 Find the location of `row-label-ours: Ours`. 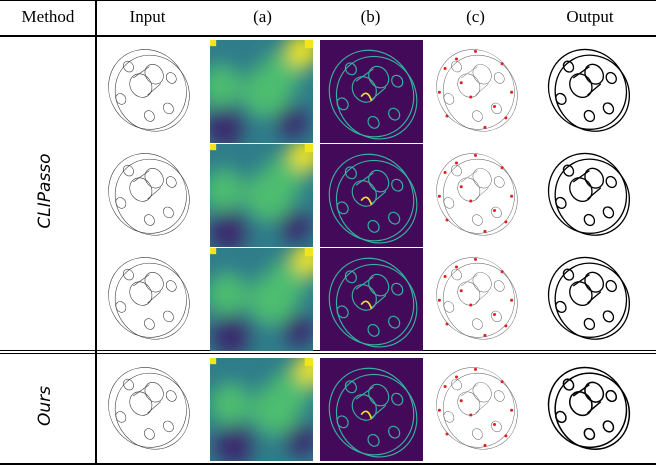

row-label-ours: Ours is located at coordinates (45, 406).